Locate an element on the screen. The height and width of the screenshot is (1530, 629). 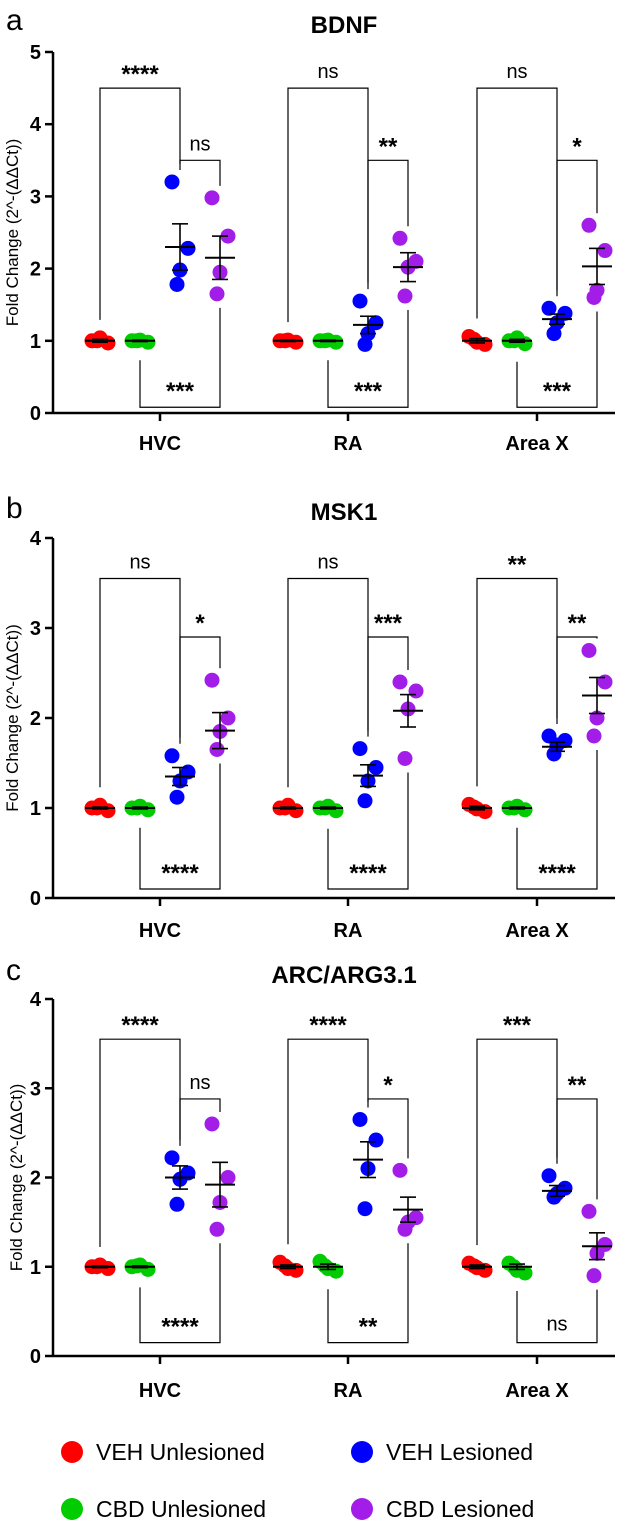
panel-label: b is located at coordinates (14, 508).